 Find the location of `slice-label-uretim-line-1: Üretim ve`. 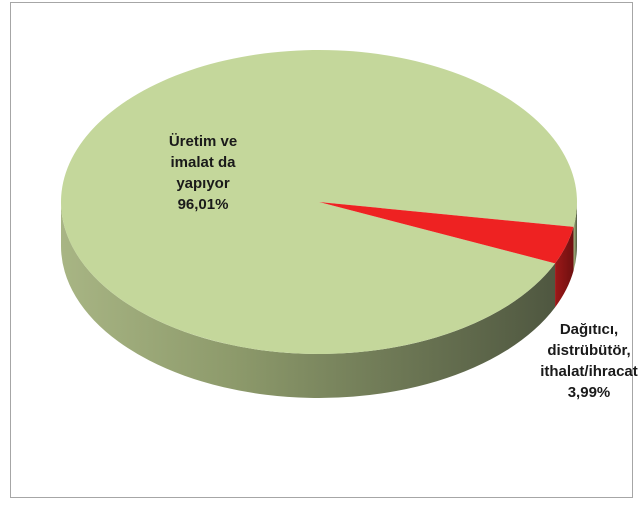

slice-label-uretim-line-1: Üretim ve is located at coordinates (203, 141).